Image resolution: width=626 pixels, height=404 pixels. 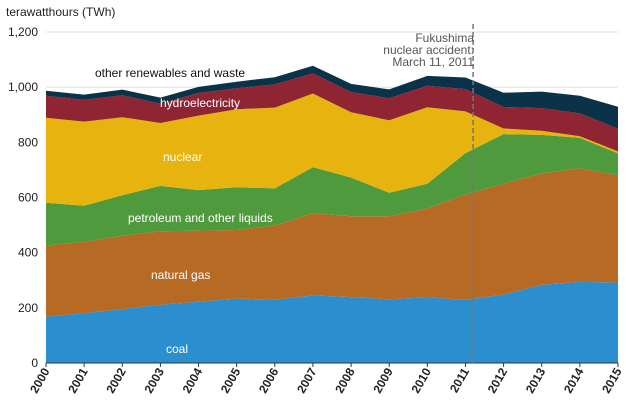 What do you see at coordinates (332, 97) in the screenshot?
I see `area-other-renewables-and-waste` at bounding box center [332, 97].